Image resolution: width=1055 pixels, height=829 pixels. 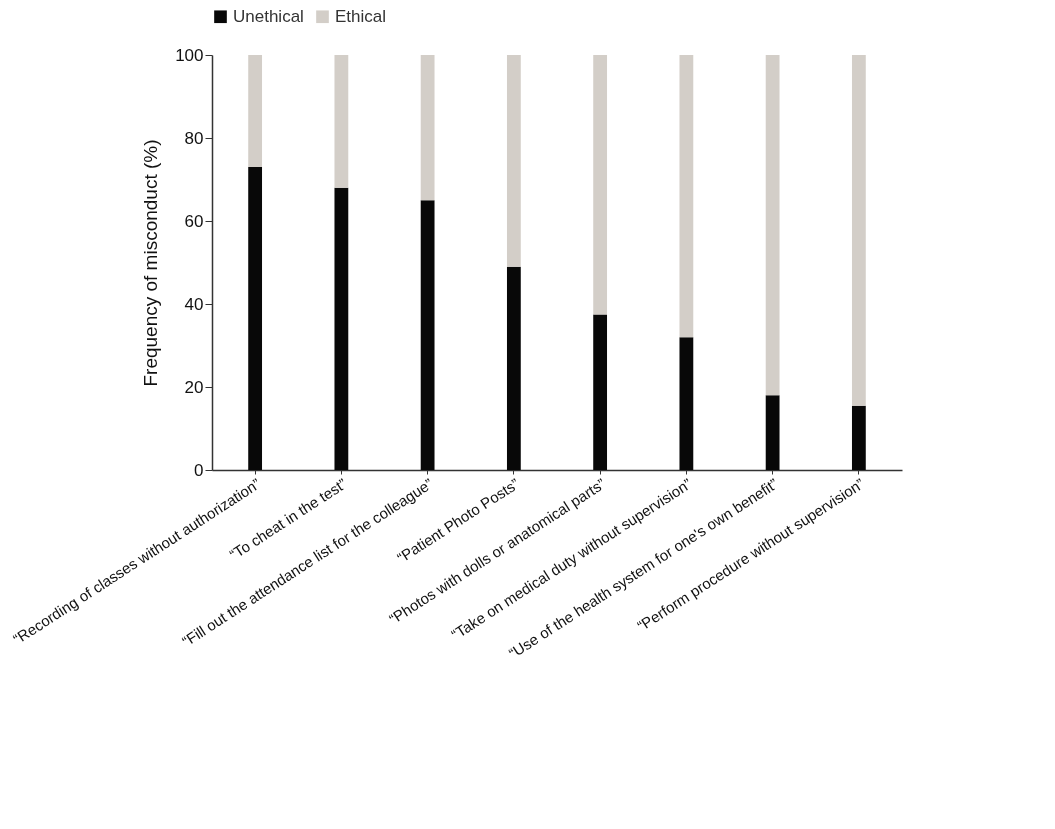 I want to click on y-tick-label: 20, so click(x=194, y=387).